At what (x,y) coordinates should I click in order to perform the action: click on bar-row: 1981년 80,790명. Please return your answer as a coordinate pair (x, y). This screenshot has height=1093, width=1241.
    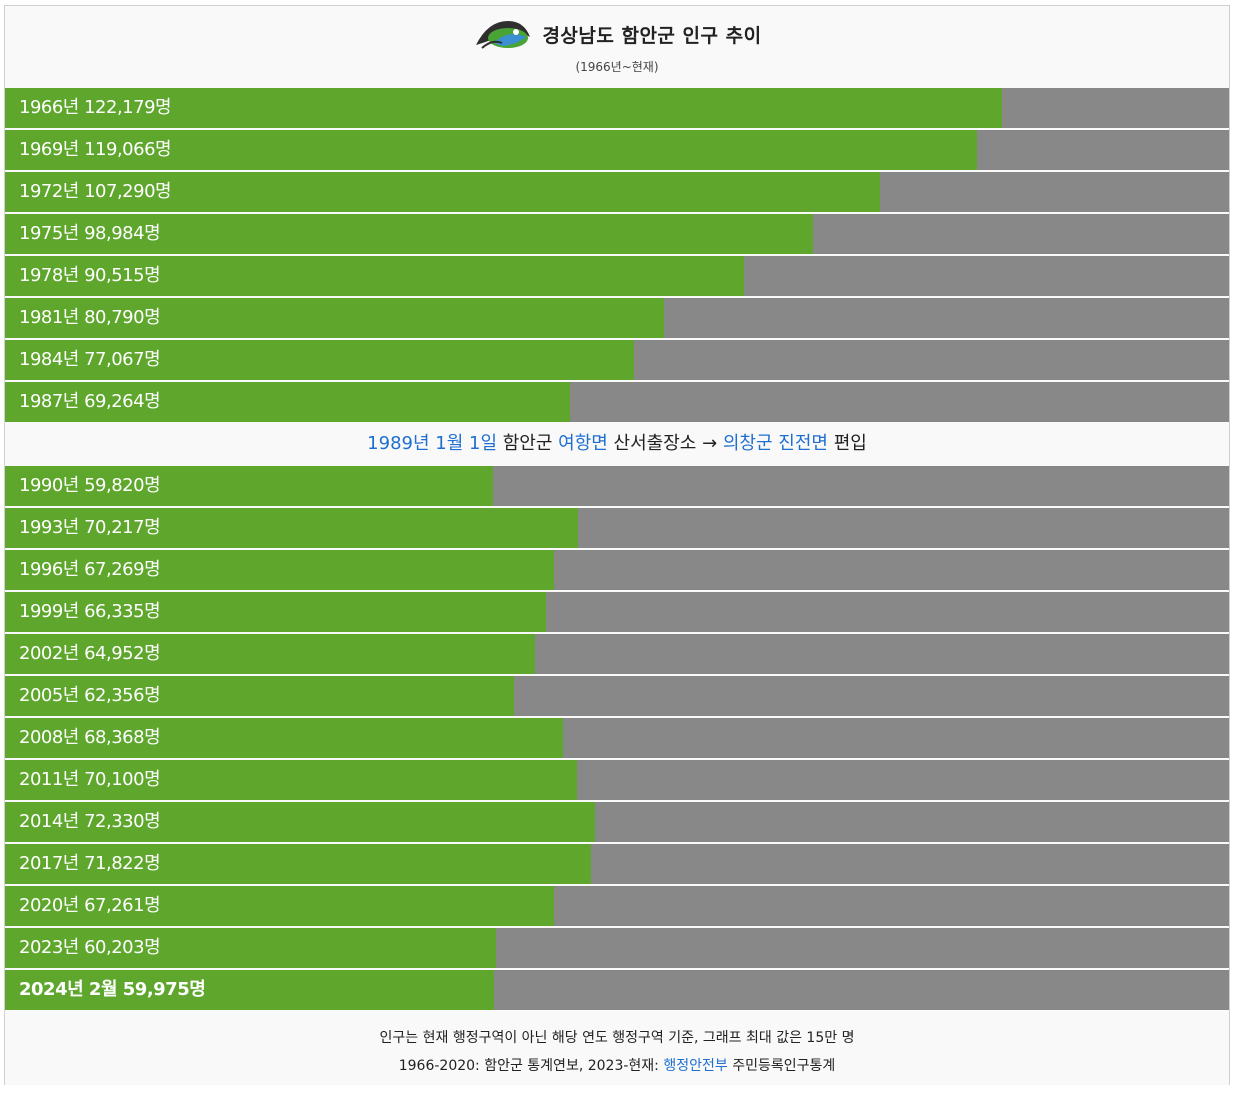
    Looking at the image, I should click on (617, 318).